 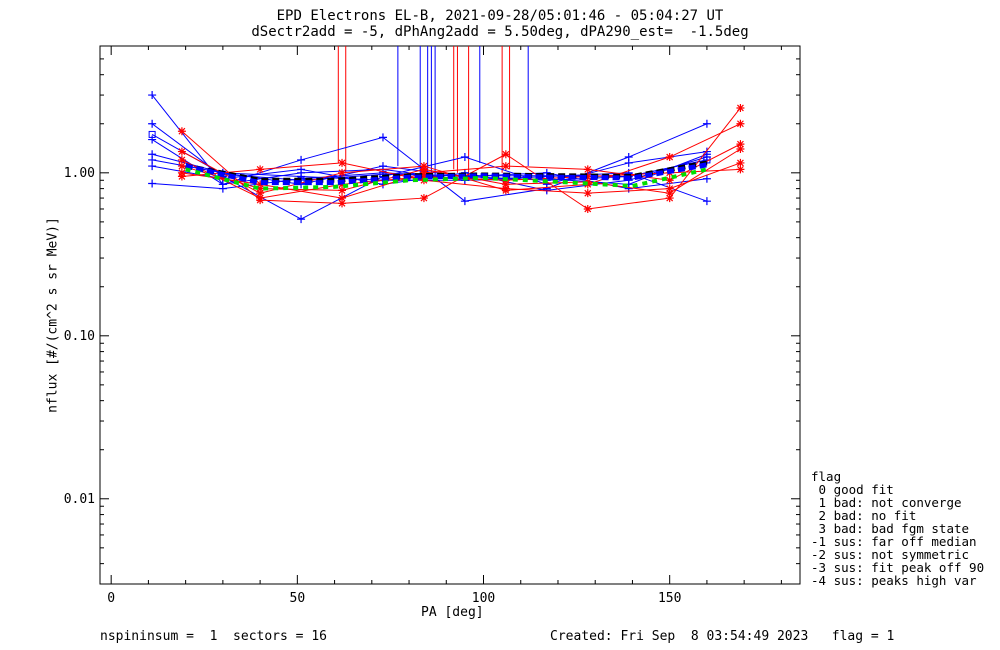 What do you see at coordinates (669, 598) in the screenshot?
I see `x-tick-label: 150` at bounding box center [669, 598].